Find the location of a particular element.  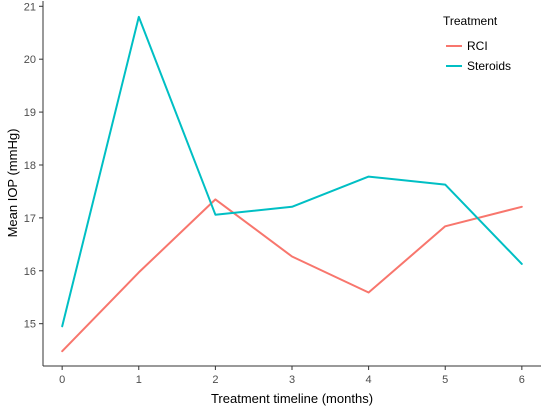

legend-title: Treatment is located at coordinates (470, 21).